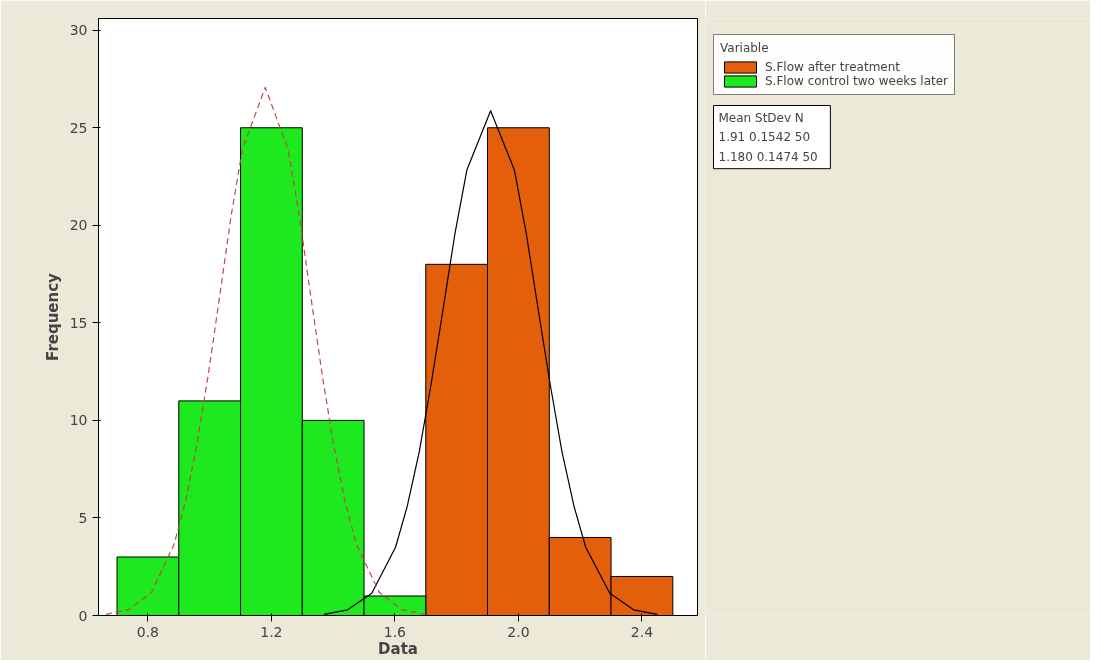 The height and width of the screenshot is (662, 1101). I want to click on y-tick-label: 10, so click(78, 420).